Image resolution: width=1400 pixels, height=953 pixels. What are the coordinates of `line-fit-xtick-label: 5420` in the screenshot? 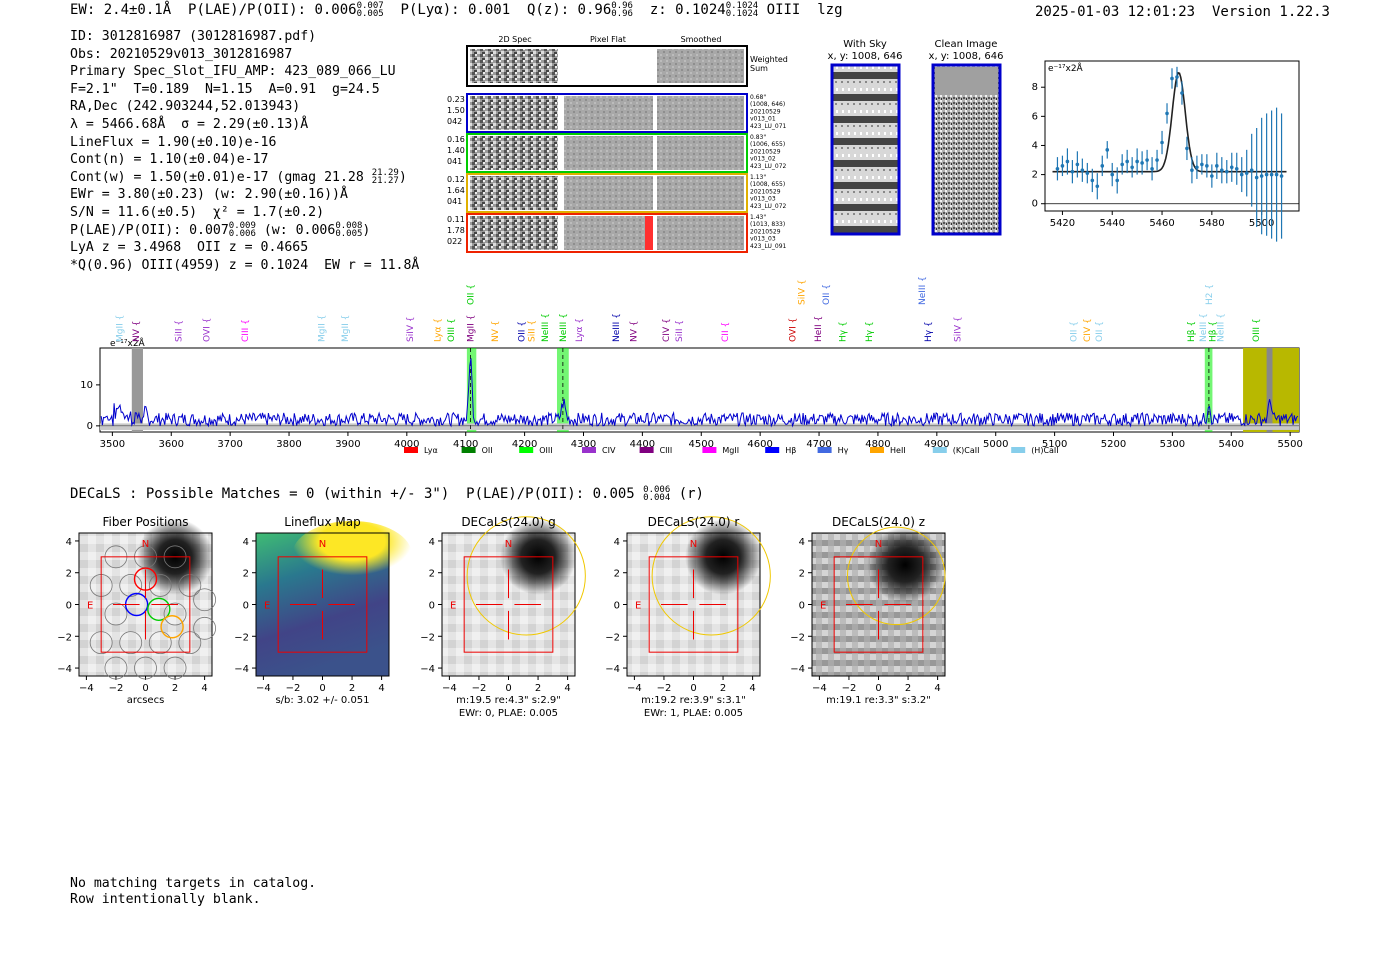 It's located at (1062, 223).